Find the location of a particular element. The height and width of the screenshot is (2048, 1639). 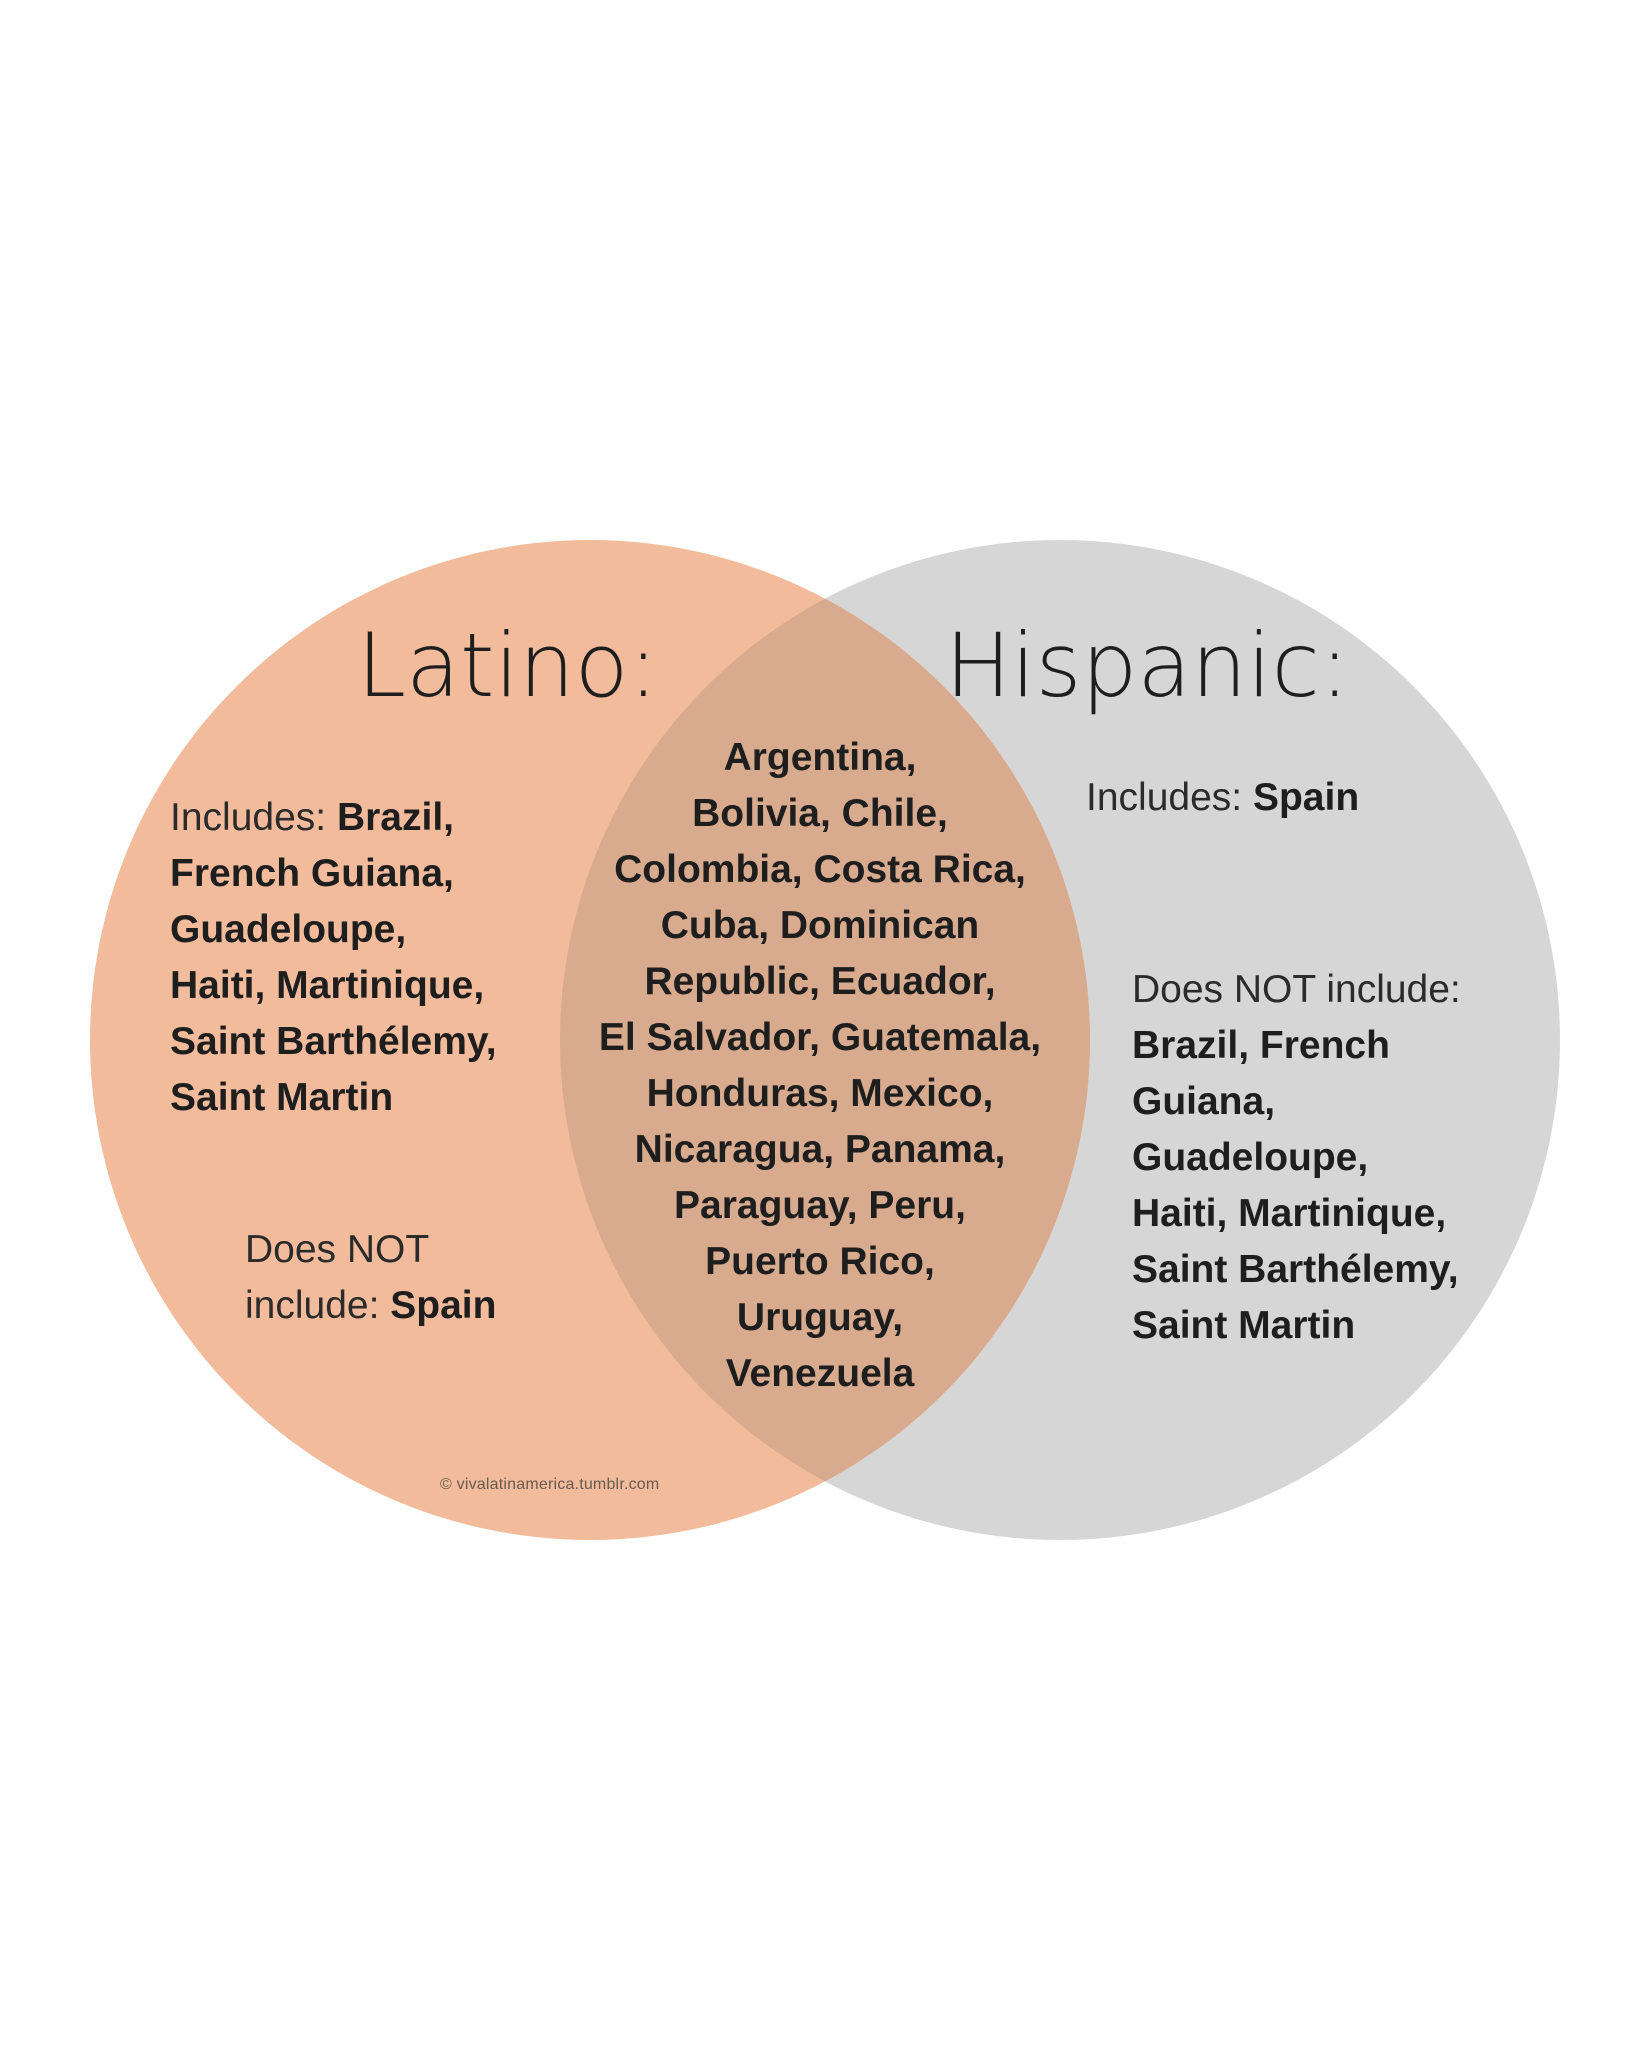

source-watermark: © vivalatinamerica.tumblr.com is located at coordinates (550, 1484).